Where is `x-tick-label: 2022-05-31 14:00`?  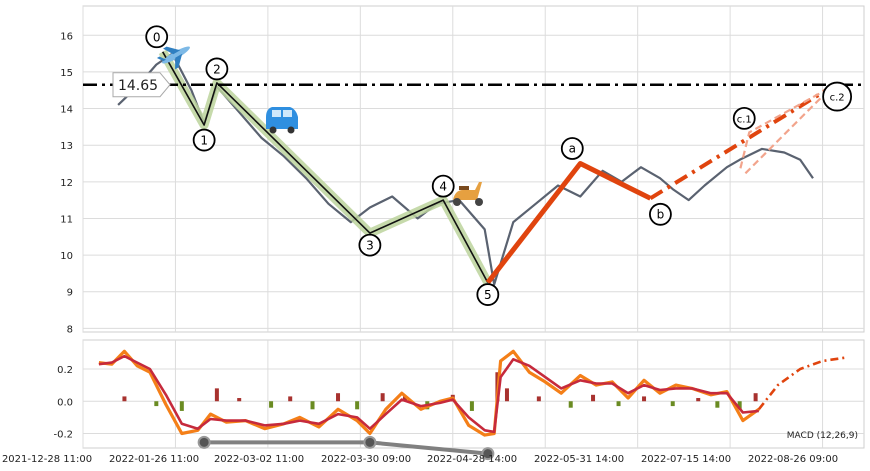 x-tick-label: 2022-05-31 14:00 is located at coordinates (579, 459).